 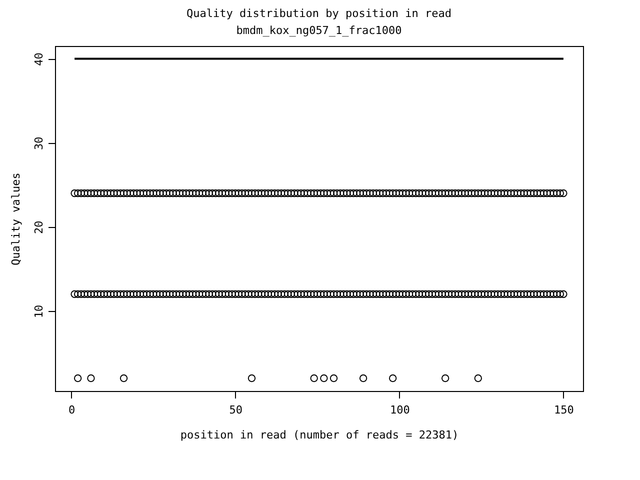 I want to click on y-tick-label: 30, so click(x=39, y=143).